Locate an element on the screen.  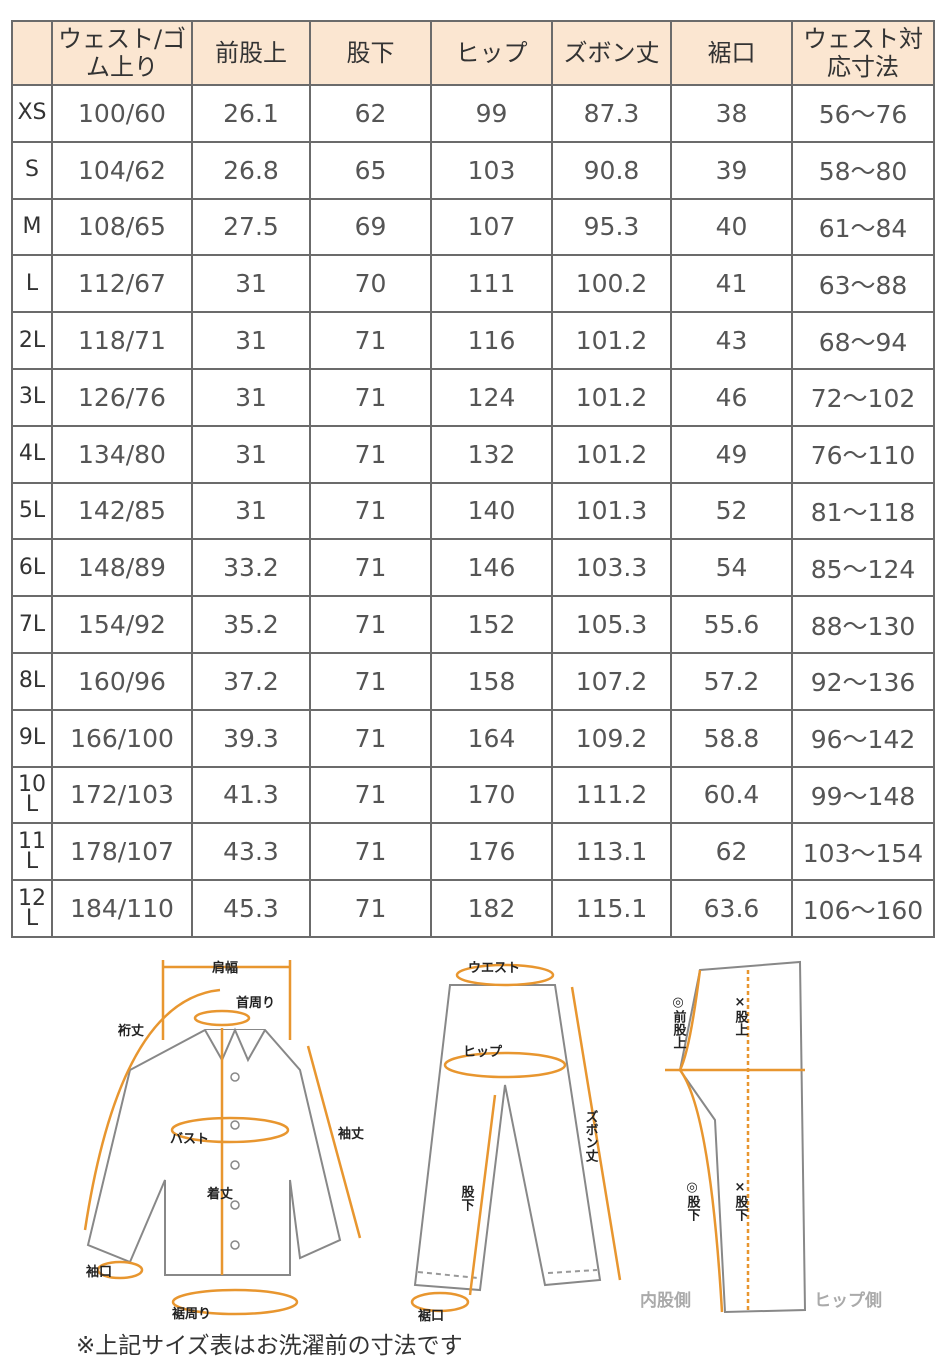
label-inseam: 股下 is located at coordinates (467, 1198).